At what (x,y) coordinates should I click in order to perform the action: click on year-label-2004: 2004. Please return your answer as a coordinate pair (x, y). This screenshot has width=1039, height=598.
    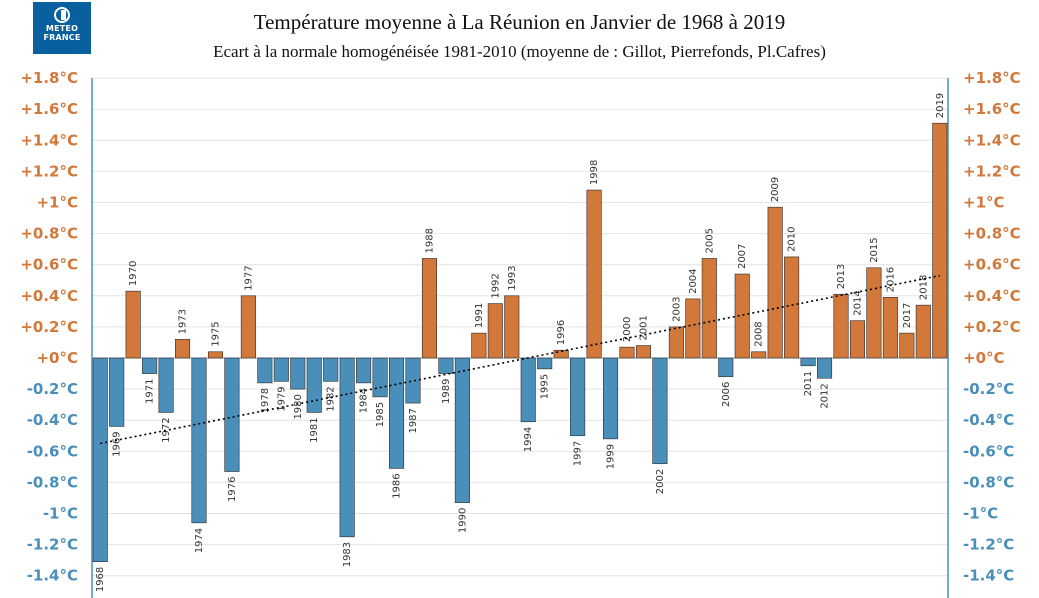
    Looking at the image, I should click on (693, 280).